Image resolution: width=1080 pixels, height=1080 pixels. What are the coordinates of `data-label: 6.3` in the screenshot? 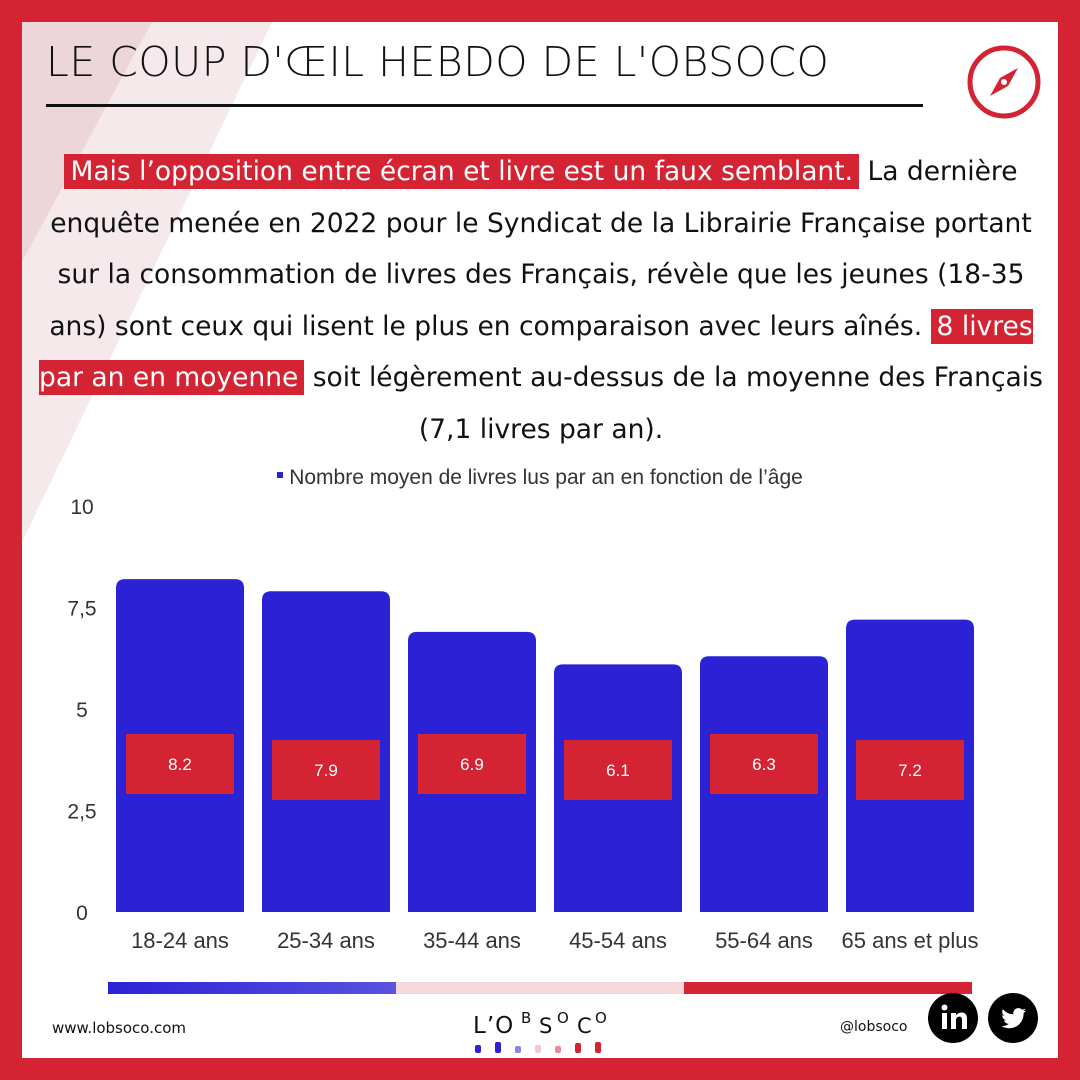 It's located at (764, 764).